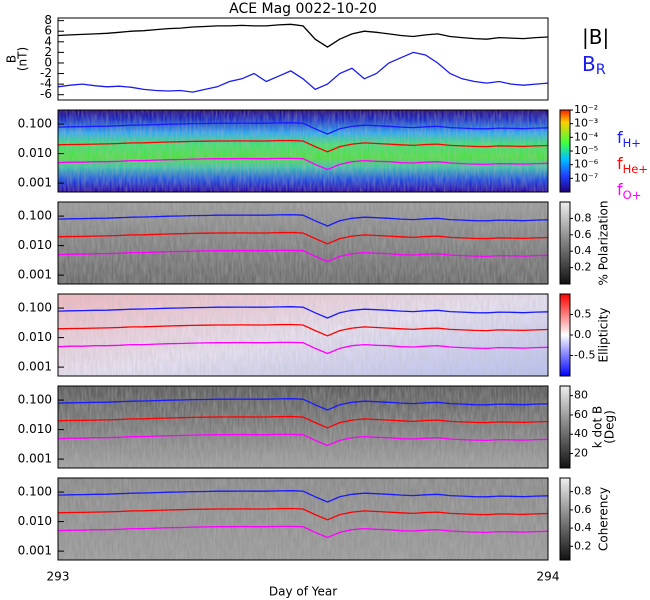 Image resolution: width=650 pixels, height=600 pixels. Describe the element at coordinates (604, 519) in the screenshot. I see `colorbar-title: Coherency` at that location.